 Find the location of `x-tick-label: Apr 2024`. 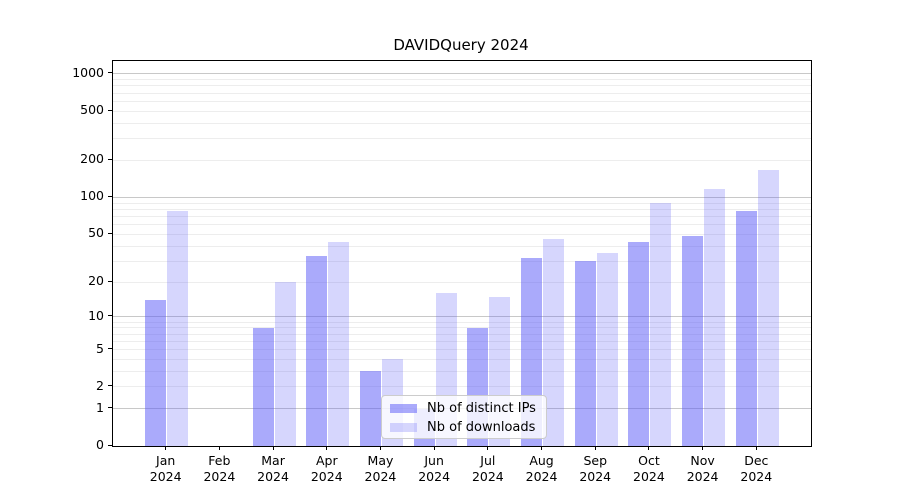

x-tick-label: Apr 2024 is located at coordinates (326, 468).